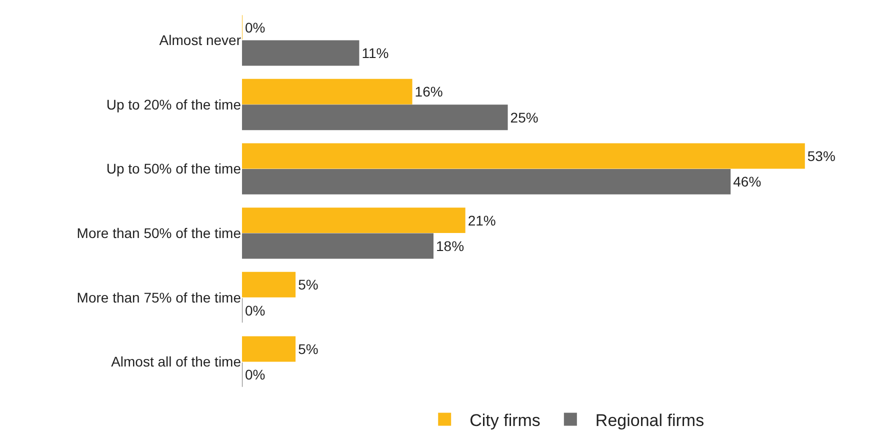 The image size is (879, 446). I want to click on data-label: 11%, so click(375, 53).